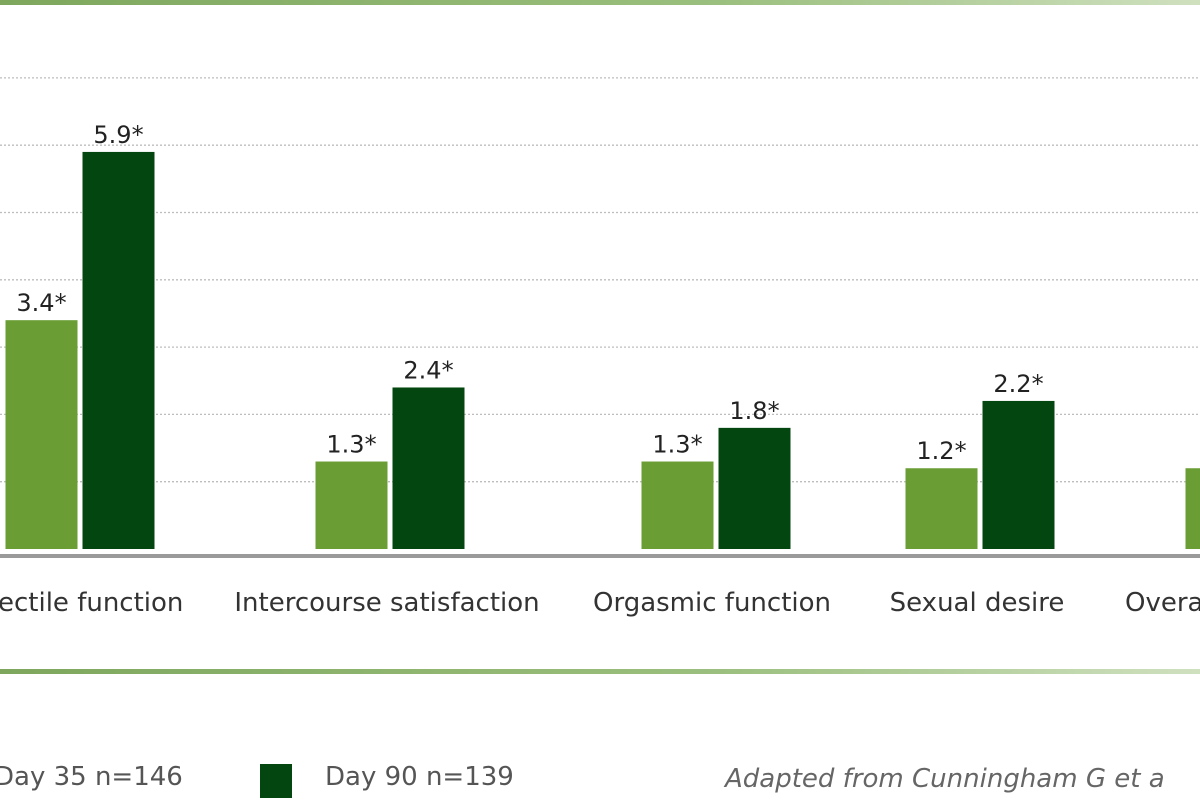  Describe the element at coordinates (600, 671) in the screenshot. I see `bottom-divider` at that location.